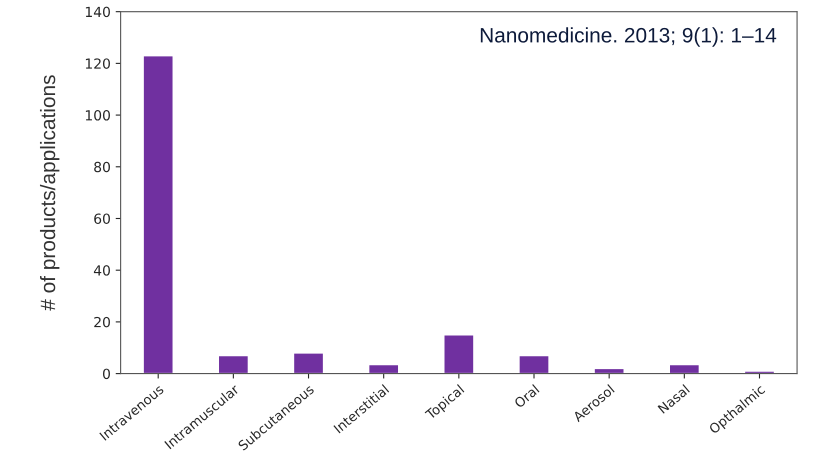 This screenshot has width=815, height=467. What do you see at coordinates (102, 218) in the screenshot?
I see `y-tick-label: 60` at bounding box center [102, 218].